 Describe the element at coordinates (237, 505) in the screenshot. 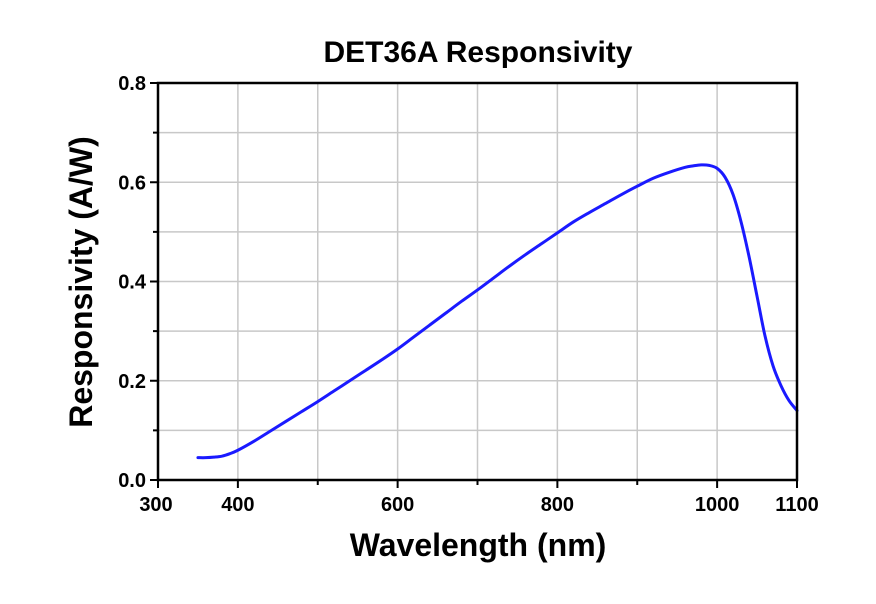

I see `x-tick-label: 400` at that location.